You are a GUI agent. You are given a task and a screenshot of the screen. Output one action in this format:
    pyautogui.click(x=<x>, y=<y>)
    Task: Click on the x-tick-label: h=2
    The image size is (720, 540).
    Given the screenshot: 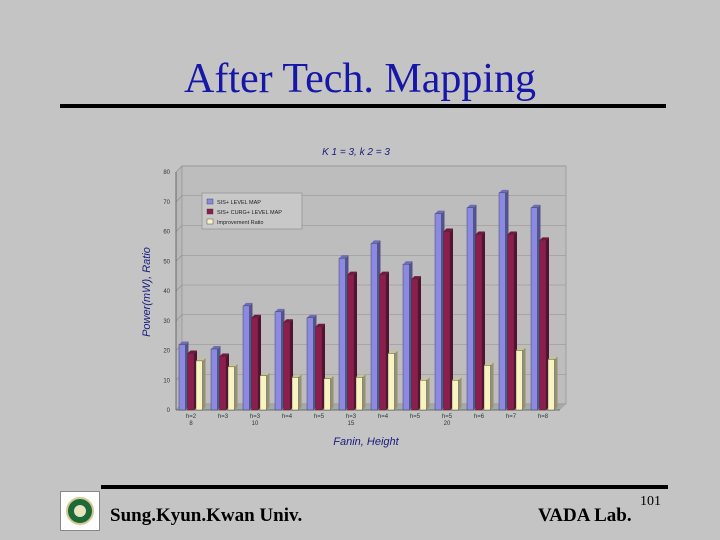 What is the action you would take?
    pyautogui.click(x=191, y=417)
    